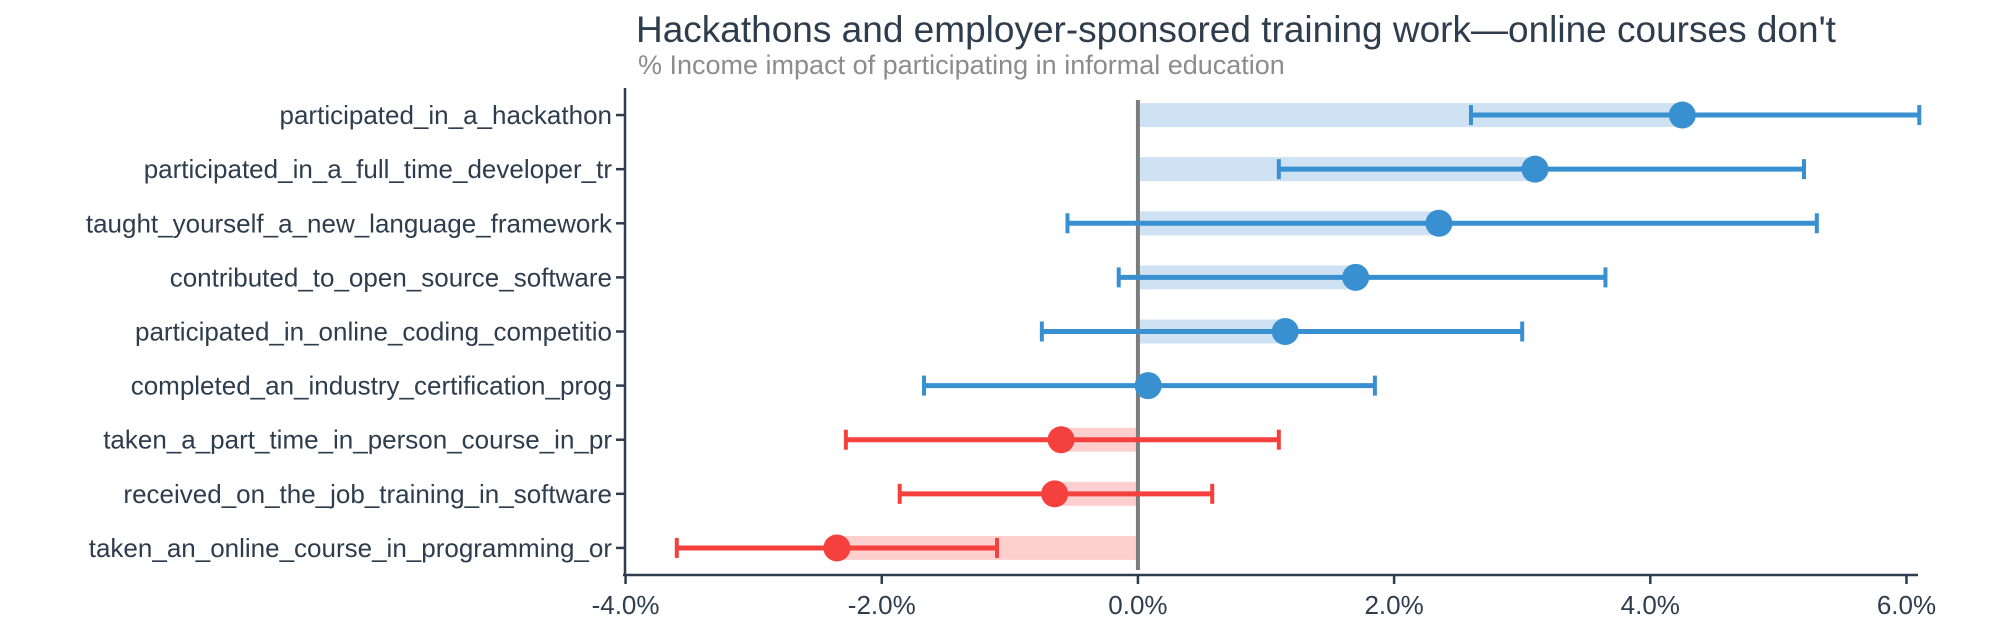 The height and width of the screenshot is (638, 2000). What do you see at coordinates (1393, 605) in the screenshot?
I see `x-tick-label: 2.0%` at bounding box center [1393, 605].